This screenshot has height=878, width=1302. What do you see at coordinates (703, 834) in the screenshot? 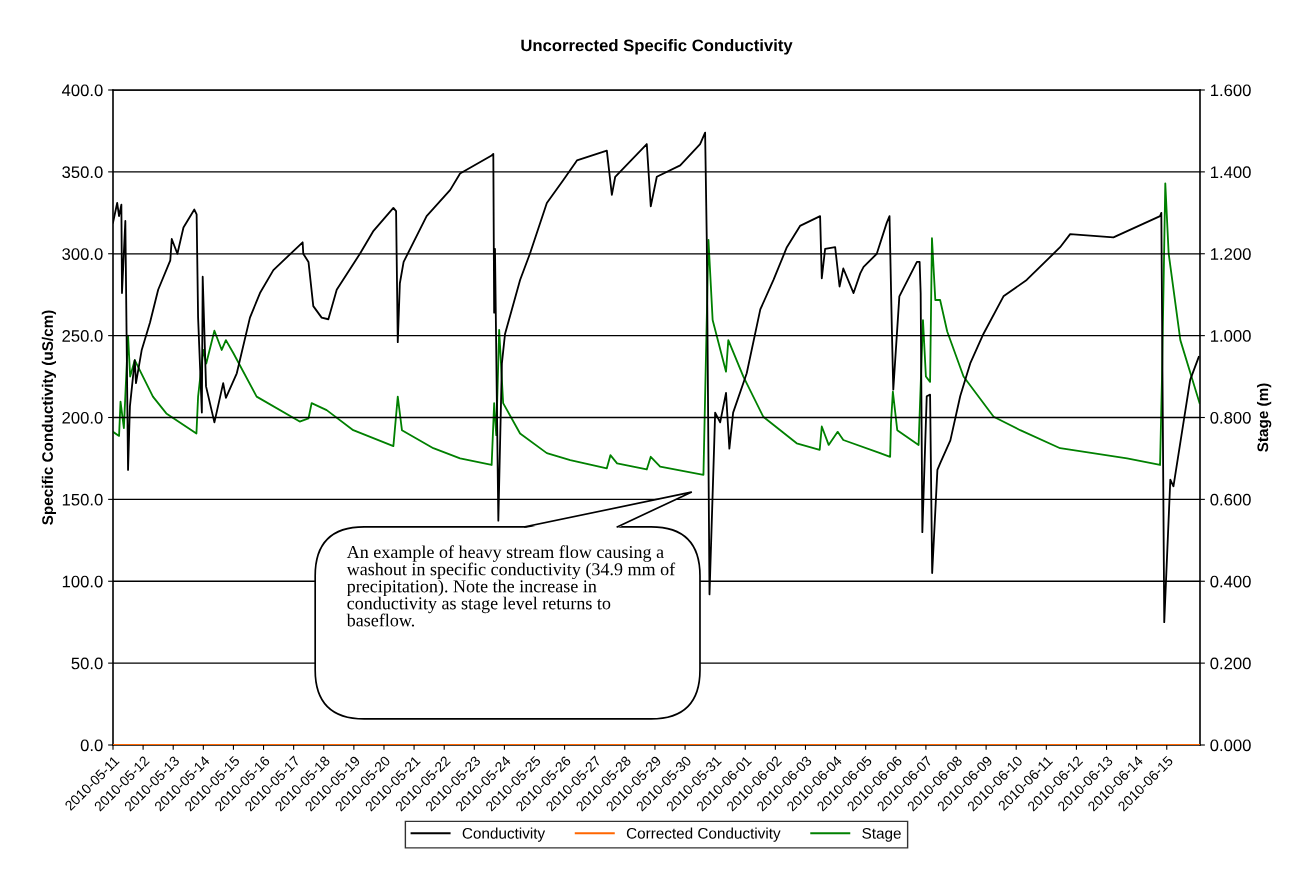
I see `legend-label: Corrected Conductivity` at bounding box center [703, 834].